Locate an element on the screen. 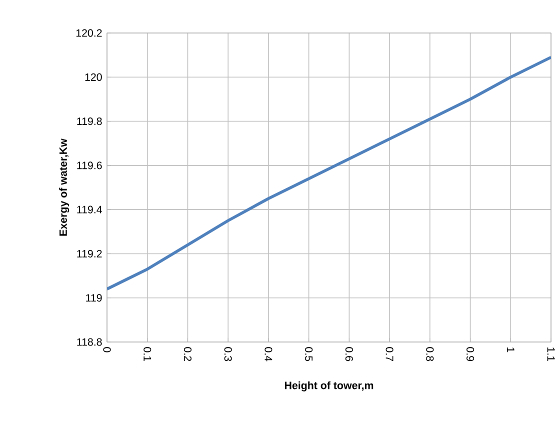  x-tick-label: 0.6 is located at coordinates (349, 354).